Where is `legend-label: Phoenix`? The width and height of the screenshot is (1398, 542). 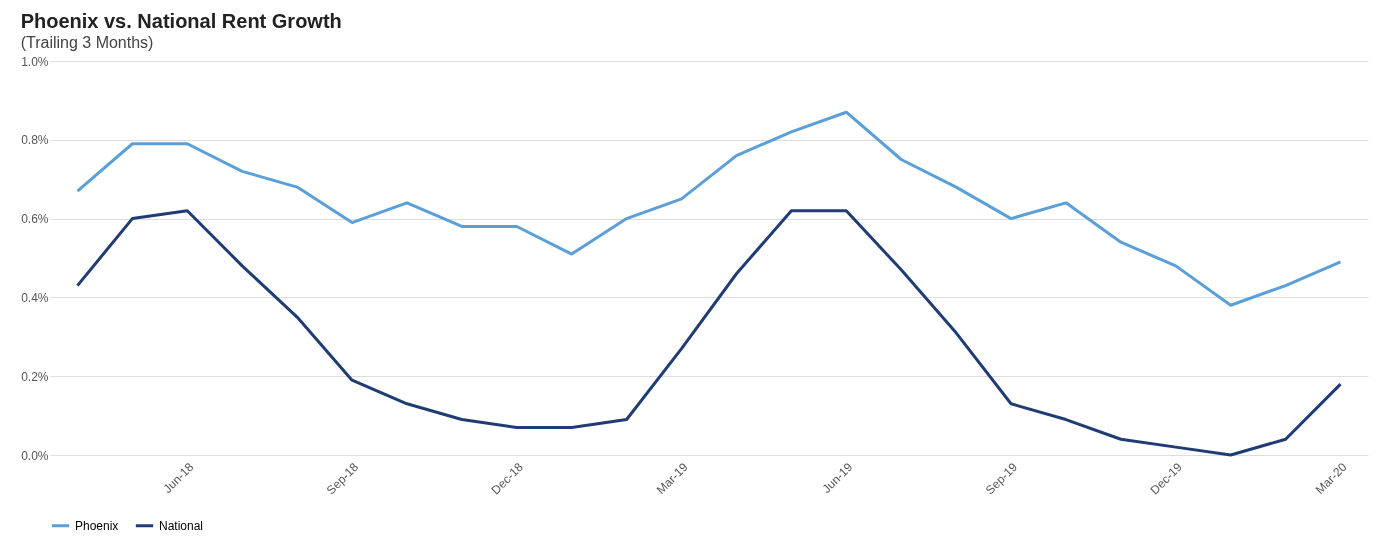
legend-label: Phoenix is located at coordinates (97, 525).